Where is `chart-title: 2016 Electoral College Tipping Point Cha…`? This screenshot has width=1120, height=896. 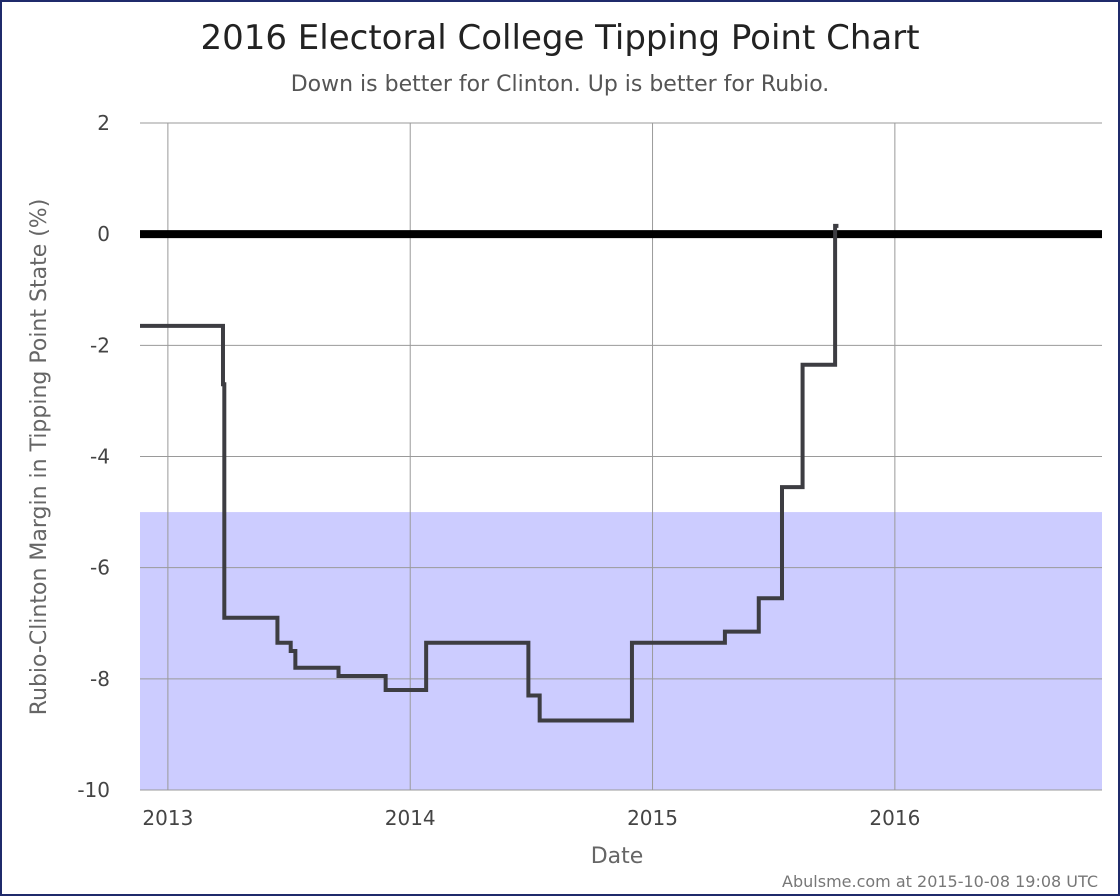 chart-title: 2016 Electoral College Tipping Point Cha… is located at coordinates (559, 38).